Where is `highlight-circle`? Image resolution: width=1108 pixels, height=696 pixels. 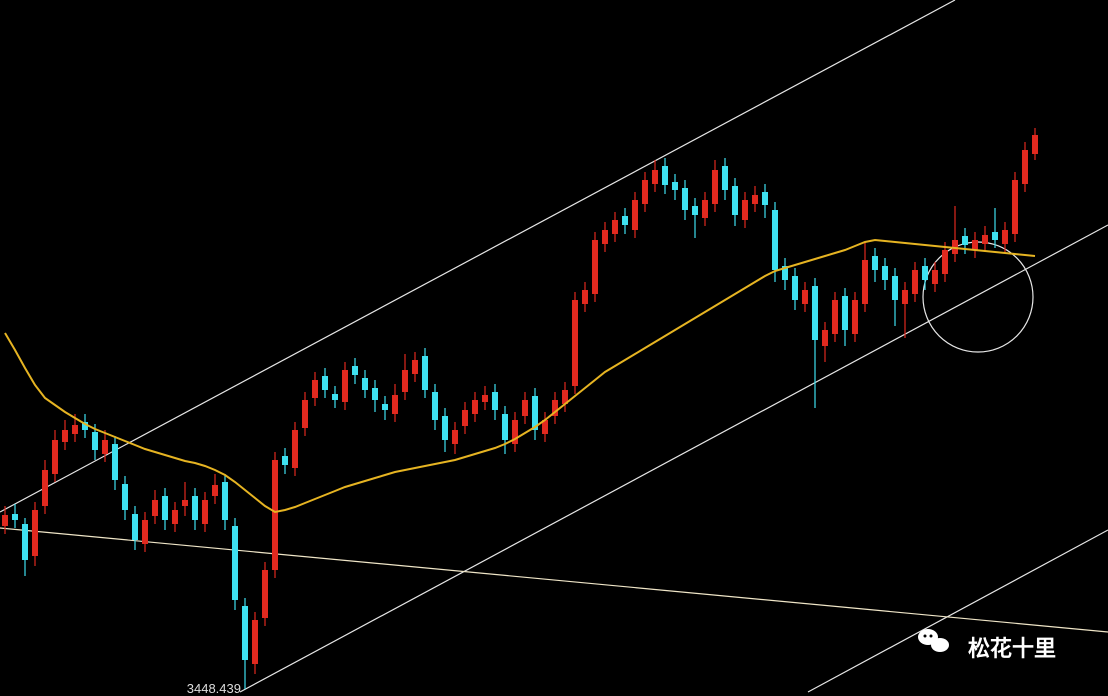 highlight-circle is located at coordinates (978, 297).